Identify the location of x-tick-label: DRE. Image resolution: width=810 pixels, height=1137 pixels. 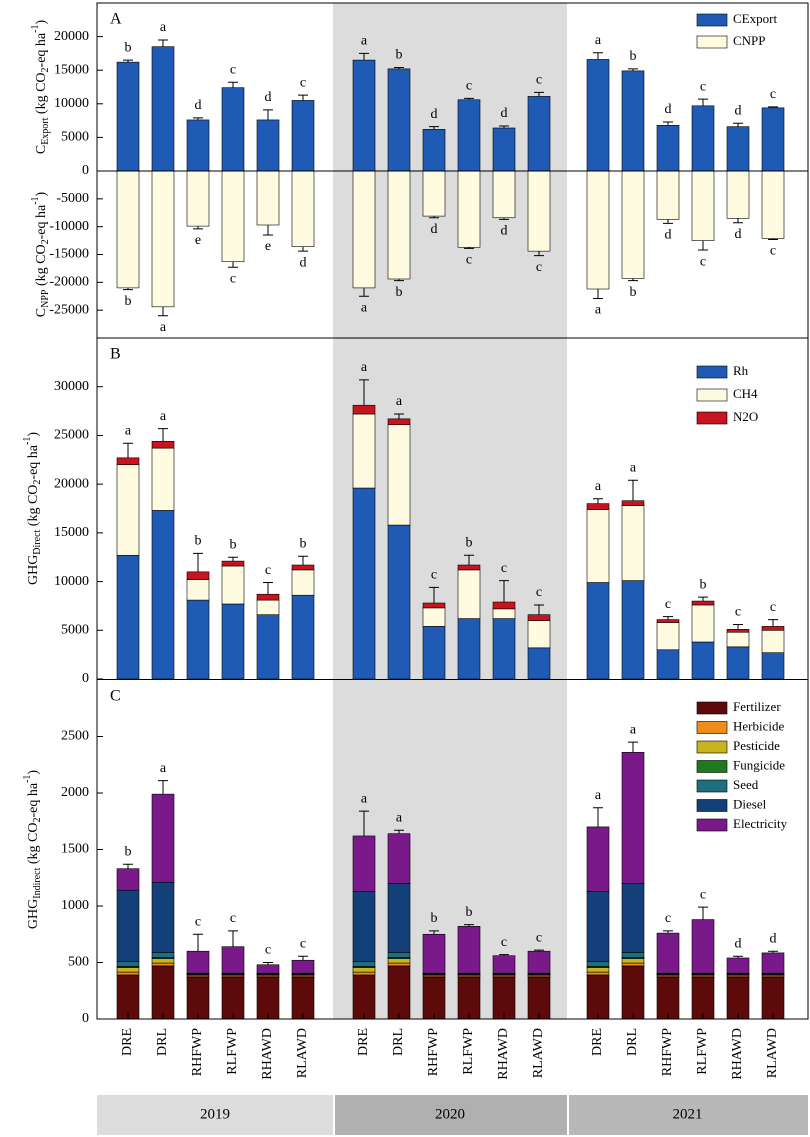
(363, 1042).